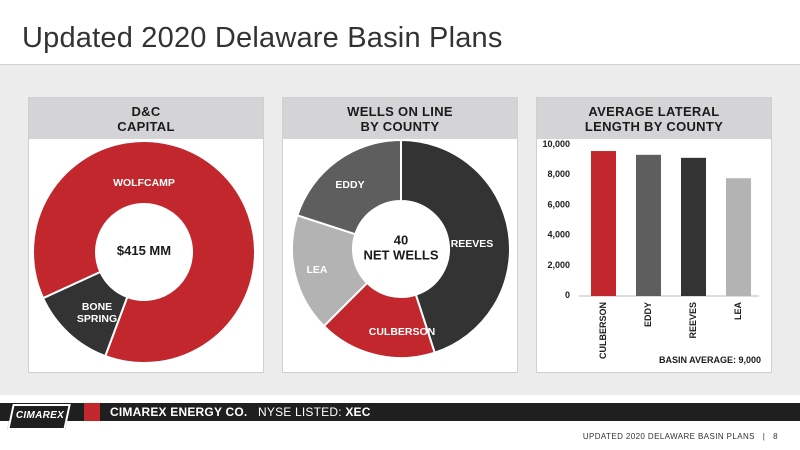  What do you see at coordinates (400, 118) in the screenshot?
I see `wells-panel-header: WELLS ON LINE BY COUNTY` at bounding box center [400, 118].